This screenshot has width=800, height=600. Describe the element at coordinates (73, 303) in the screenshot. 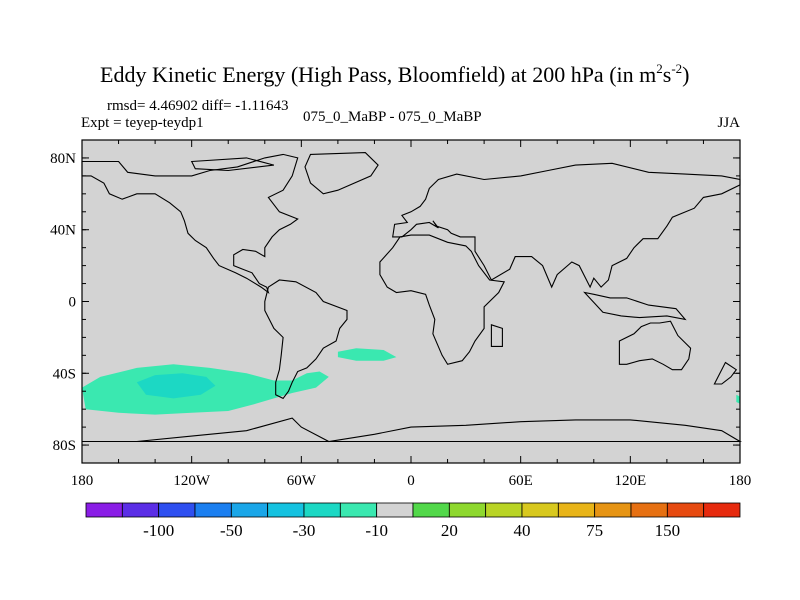

I see `lat-tick-label: 0` at that location.